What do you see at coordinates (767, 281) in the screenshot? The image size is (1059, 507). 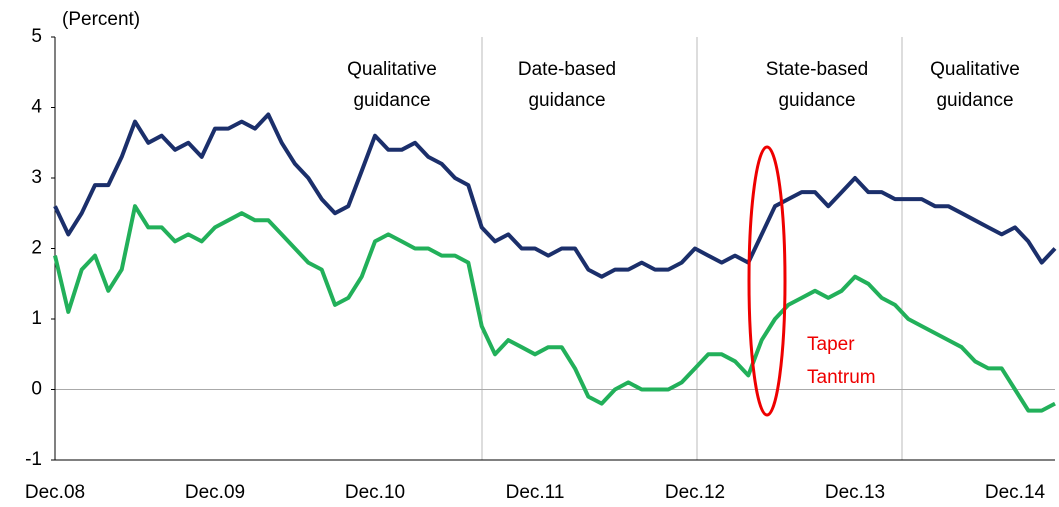 I see `highlight-ellipse` at bounding box center [767, 281].